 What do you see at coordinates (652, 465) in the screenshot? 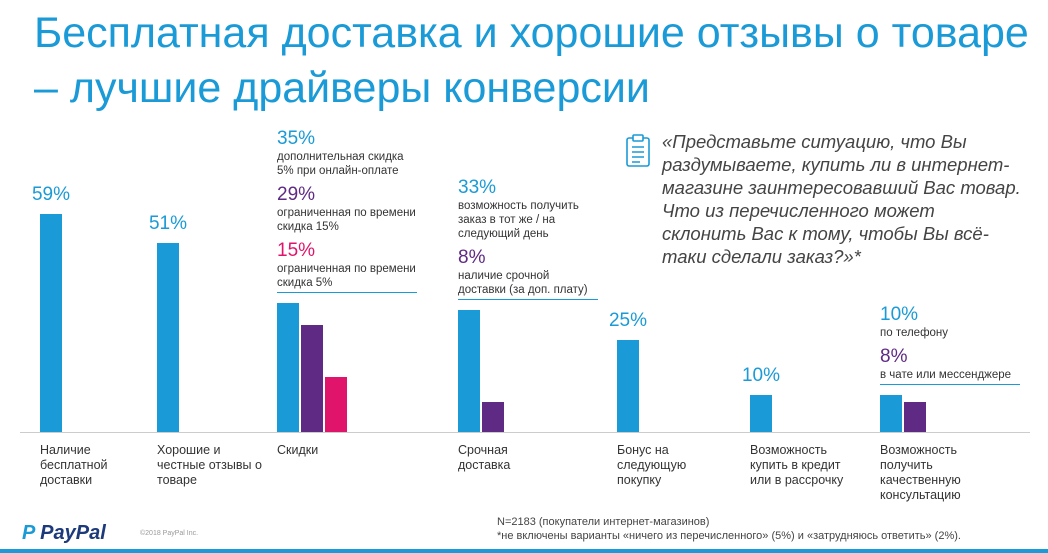
I see `category-label: Бонус на следующую покупку` at bounding box center [652, 465].